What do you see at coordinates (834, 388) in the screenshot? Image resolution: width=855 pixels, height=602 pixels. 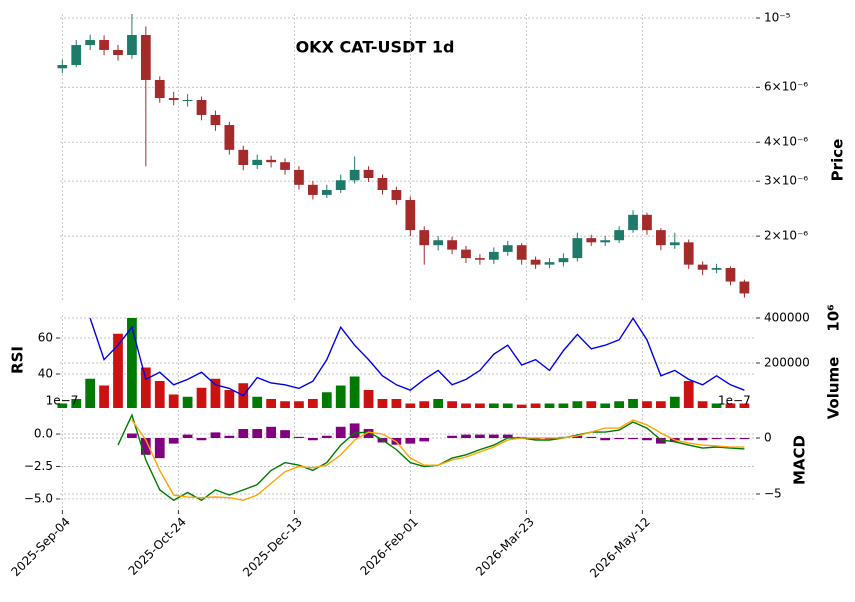 I see `axis-label: Volume` at bounding box center [834, 388].